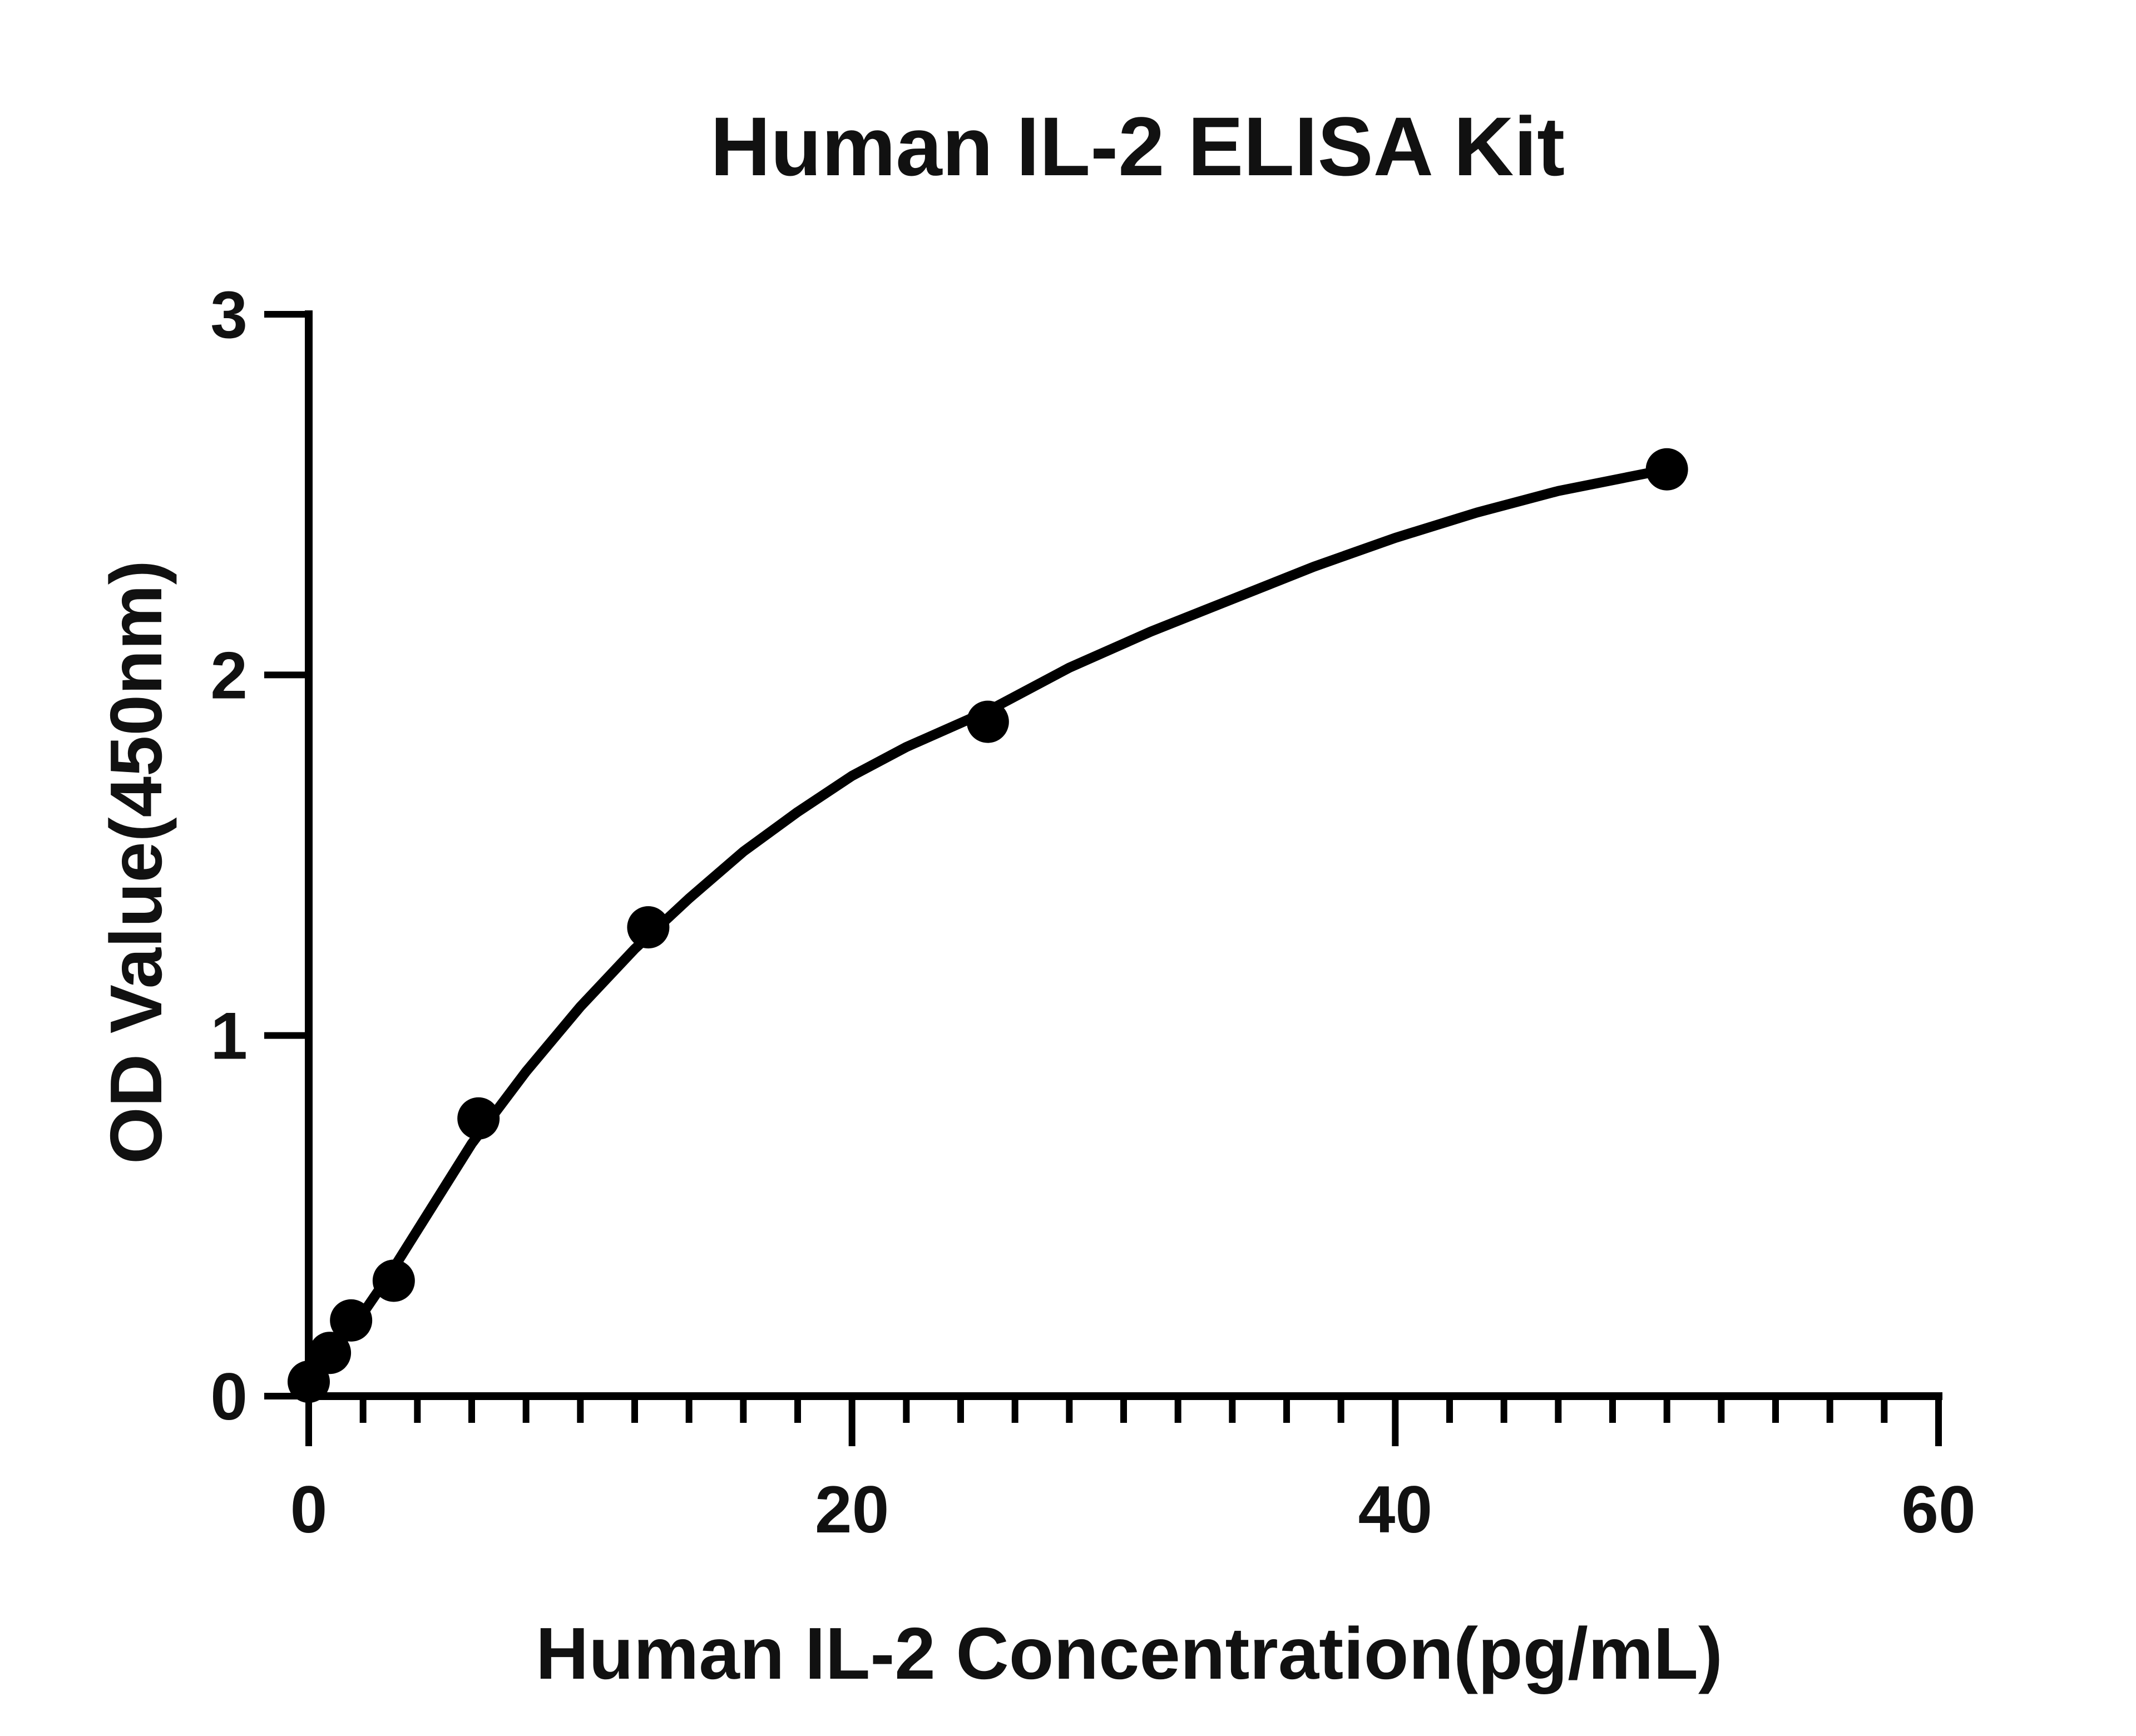 This screenshot has width=2136, height=1736. Describe the element at coordinates (229, 675) in the screenshot. I see `y-tick-label: 2` at that location.